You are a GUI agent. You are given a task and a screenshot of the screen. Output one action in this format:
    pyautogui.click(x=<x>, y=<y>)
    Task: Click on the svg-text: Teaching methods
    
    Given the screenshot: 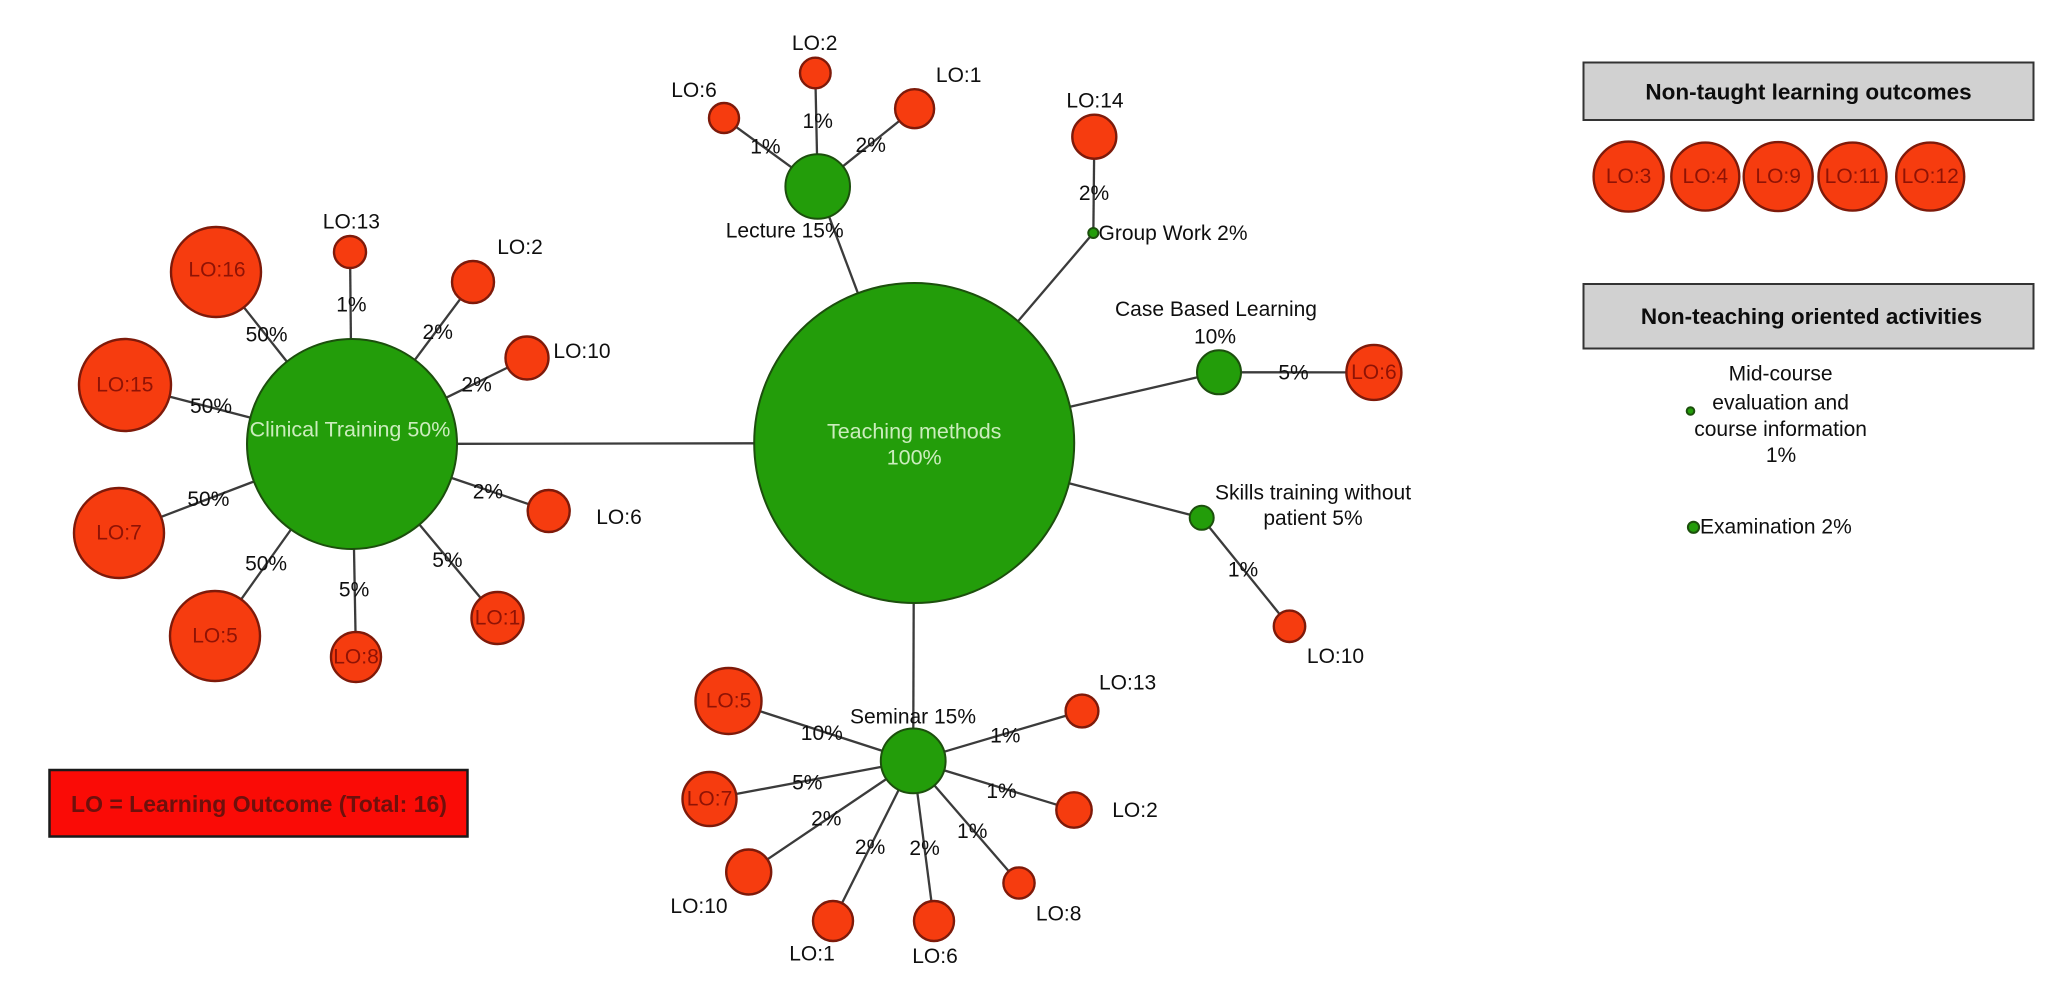 What is the action you would take?
    pyautogui.click(x=914, y=432)
    